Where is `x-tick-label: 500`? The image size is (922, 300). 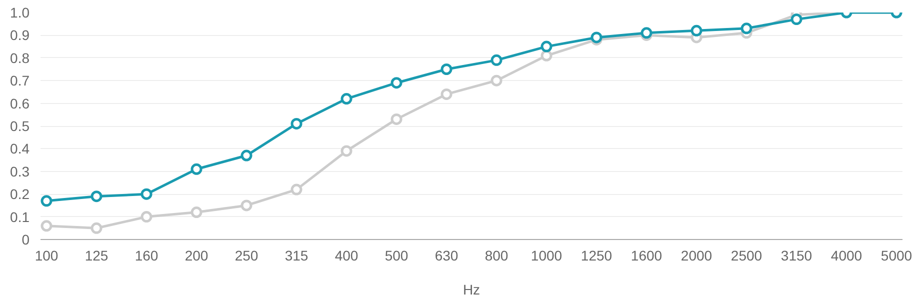
x-tick-label: 500 is located at coordinates (396, 256).